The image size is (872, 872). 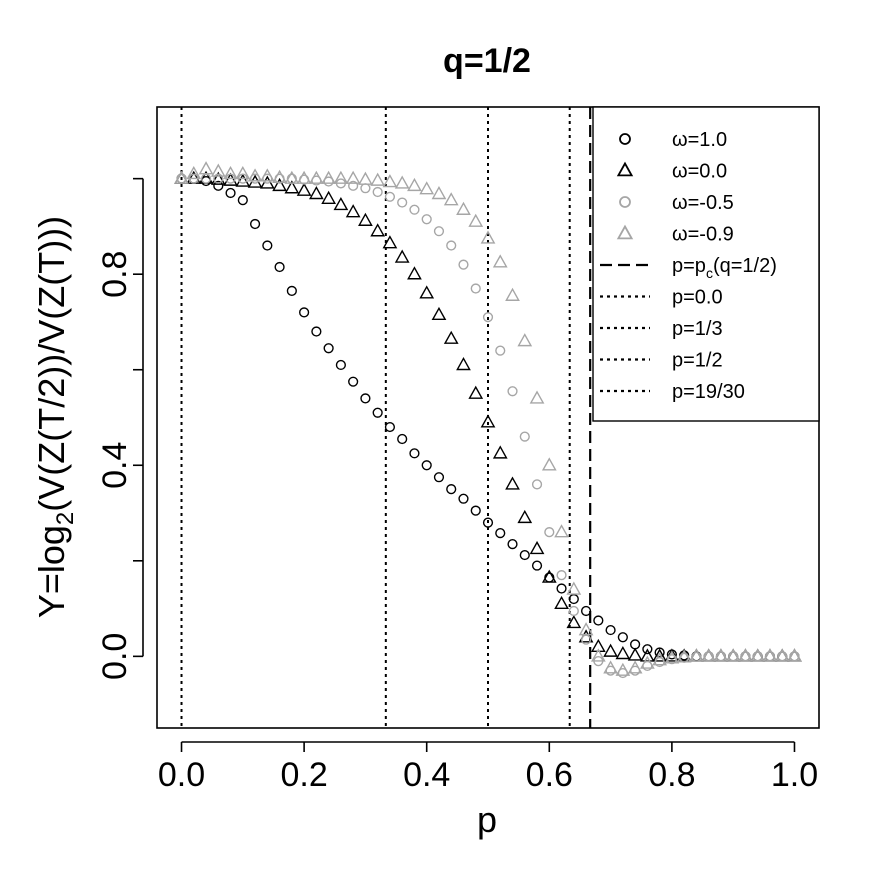 What do you see at coordinates (115, 274) in the screenshot?
I see `y-tick-label-2: 0.8` at bounding box center [115, 274].